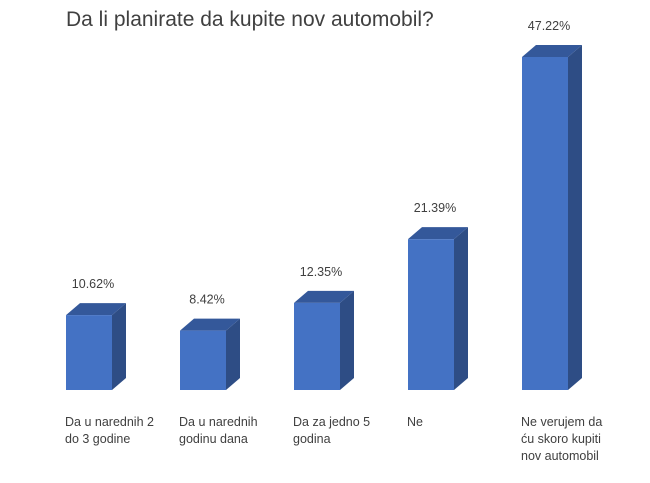 The width and height of the screenshot is (650, 483). Describe the element at coordinates (250, 19) in the screenshot. I see `chart-title: Da li planirate da kupite nov automobil?` at that location.